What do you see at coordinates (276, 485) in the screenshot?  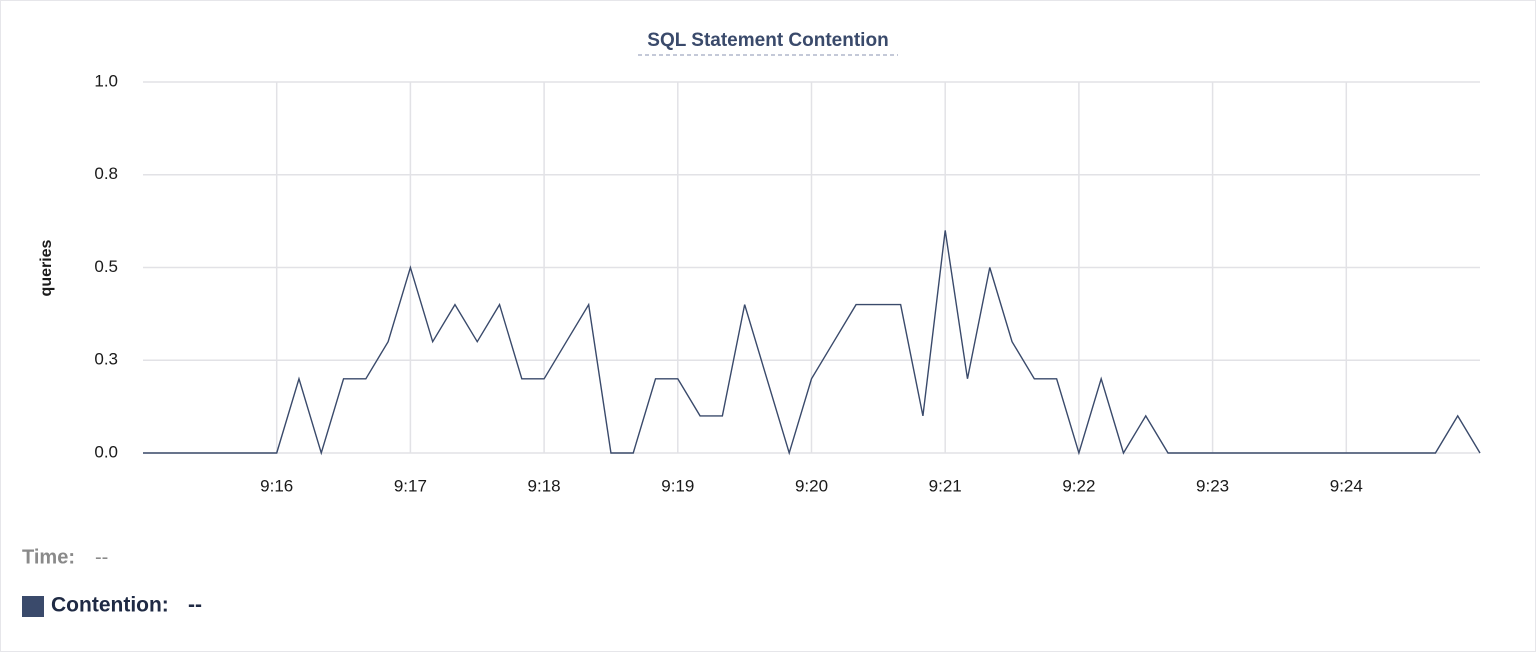 I see `x-tick-label: 9:16` at bounding box center [276, 485].